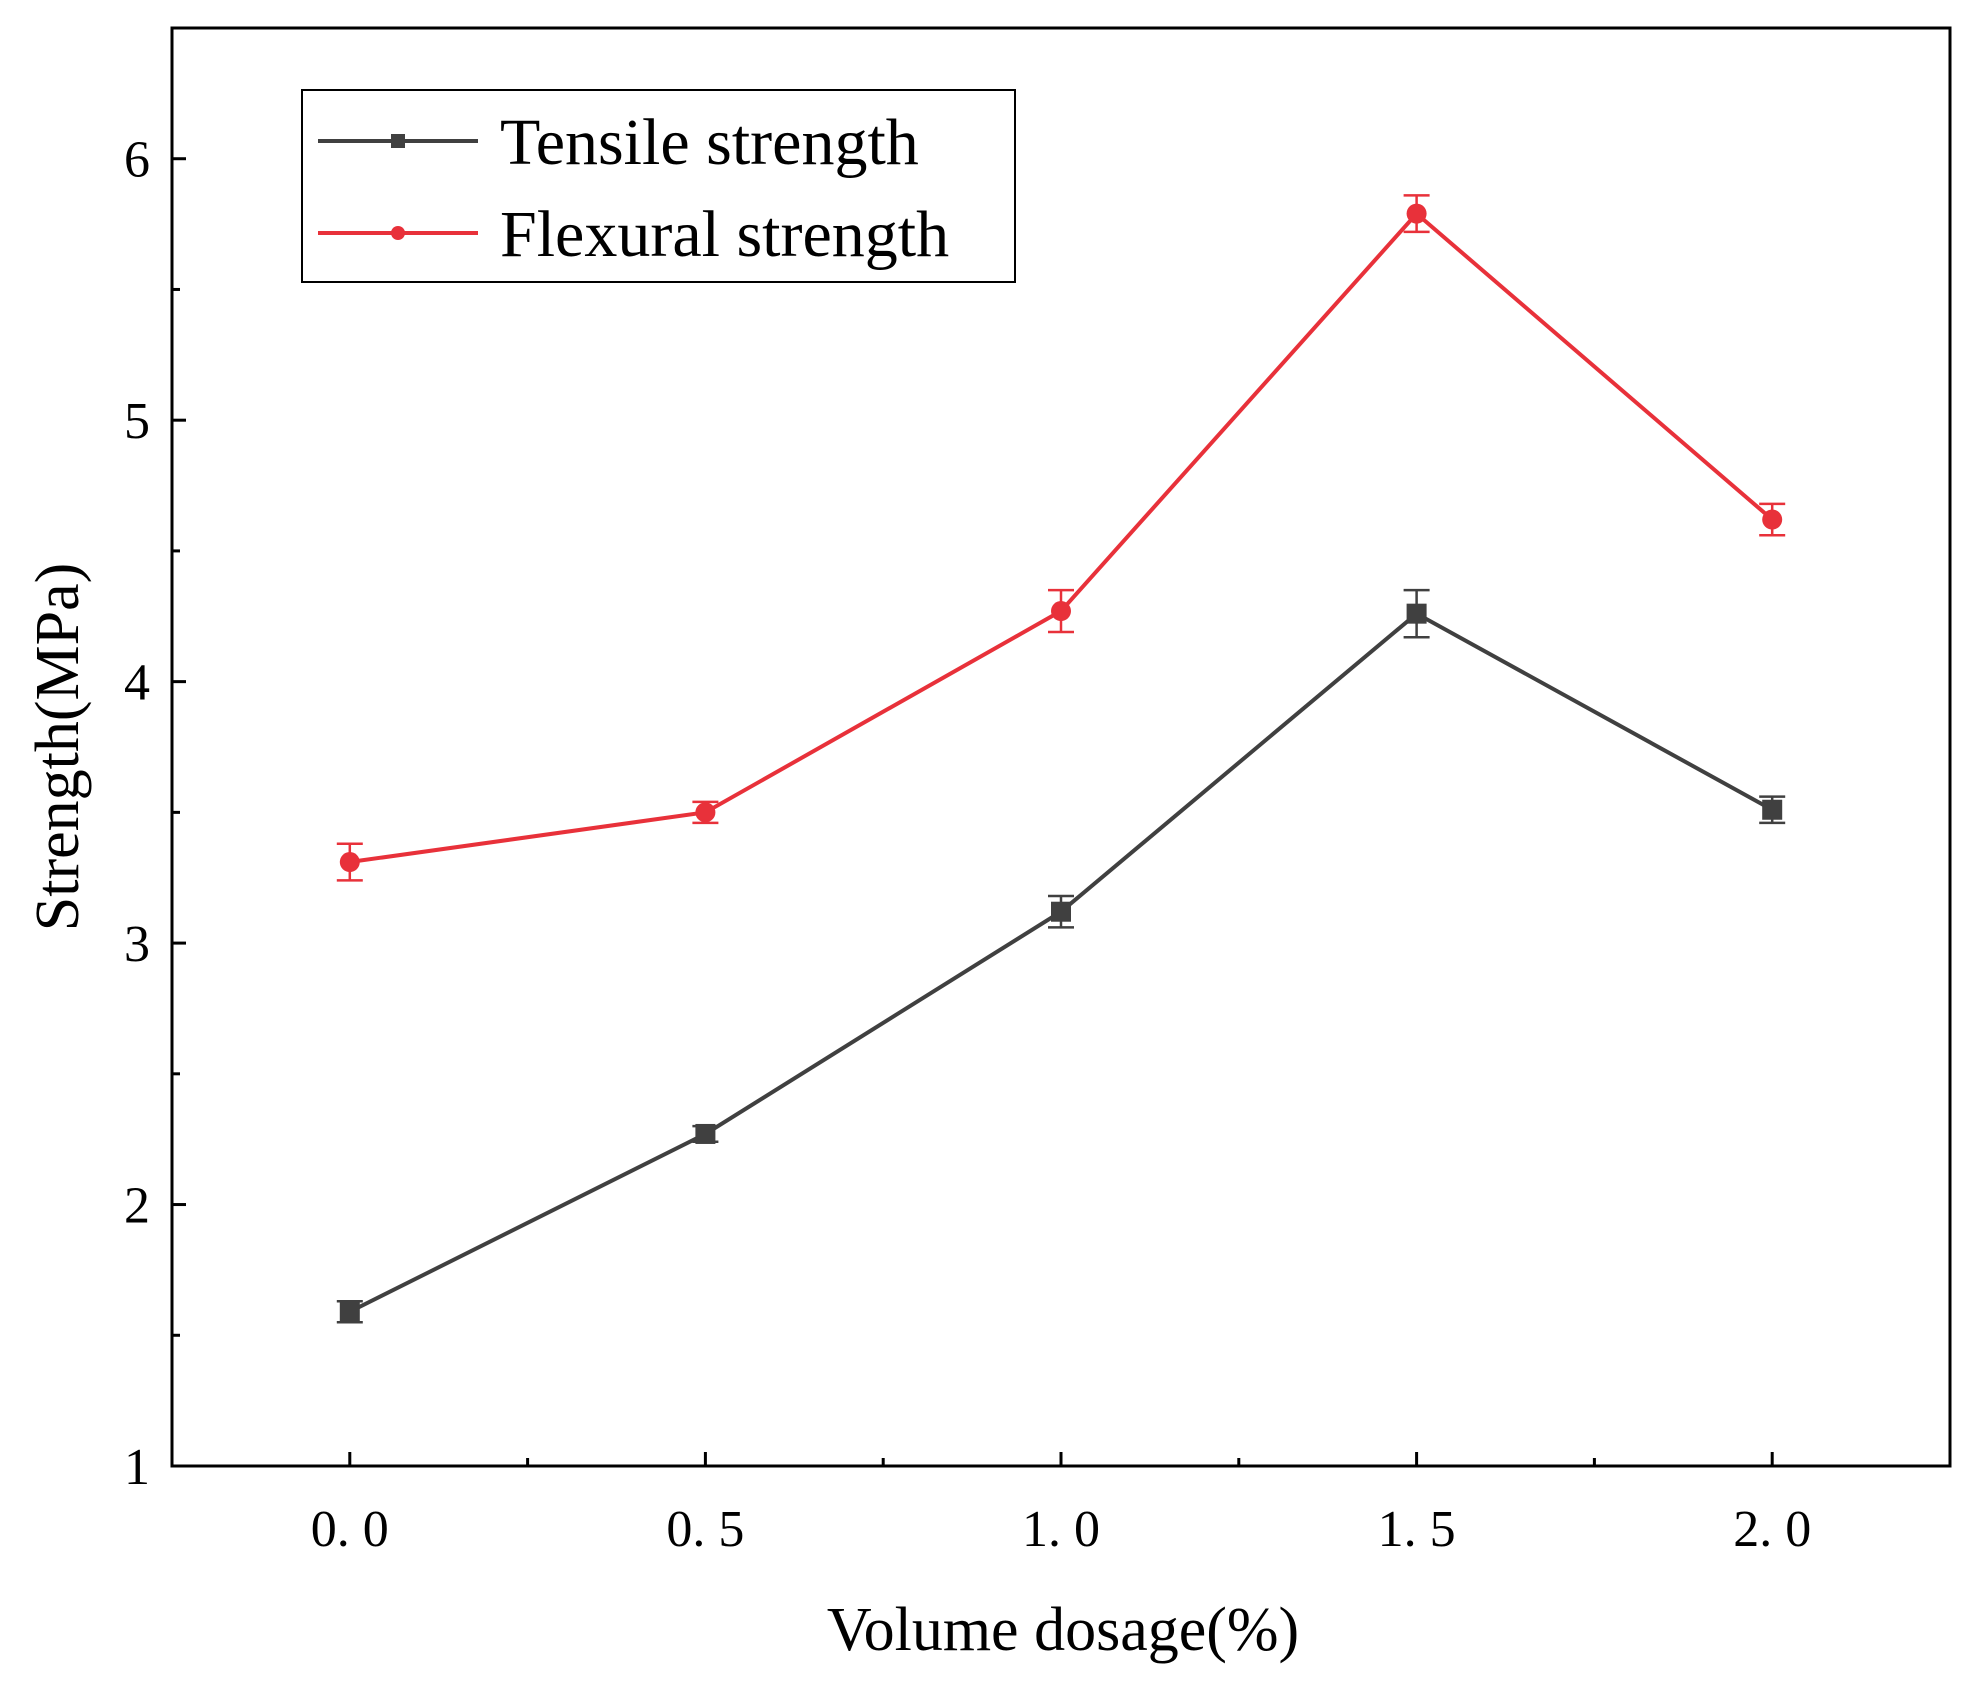 This screenshot has height=1684, width=1977. I want to click on legend-box, so click(658, 186).